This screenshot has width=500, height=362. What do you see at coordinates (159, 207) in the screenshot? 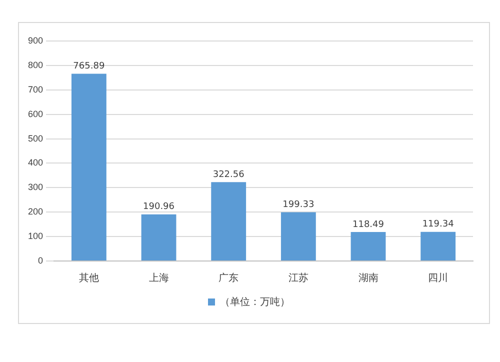
I see `data-label: 190.96` at bounding box center [159, 207].